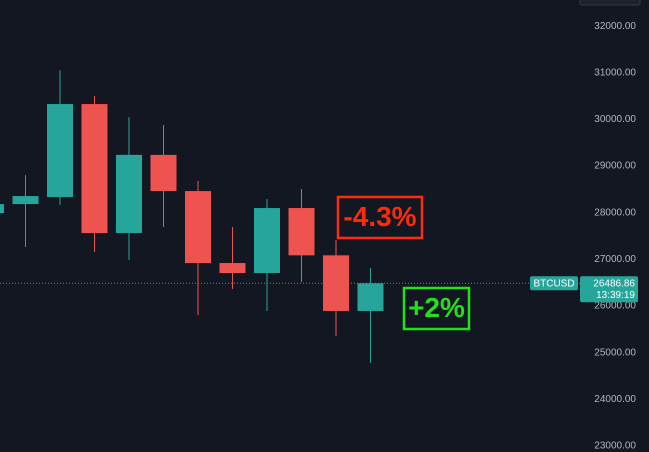  What do you see at coordinates (615, 399) in the screenshot?
I see `y-tick-label: 24000.00` at bounding box center [615, 399].